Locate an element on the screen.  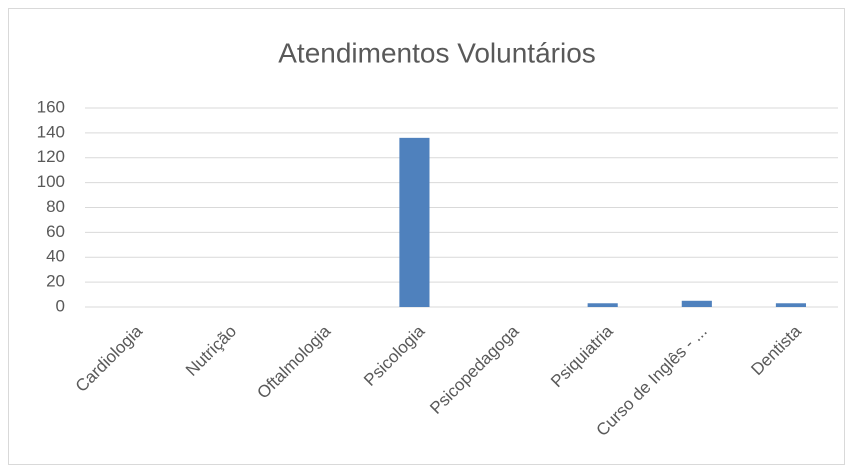
y-tick-label: 80 is located at coordinates (55, 206).